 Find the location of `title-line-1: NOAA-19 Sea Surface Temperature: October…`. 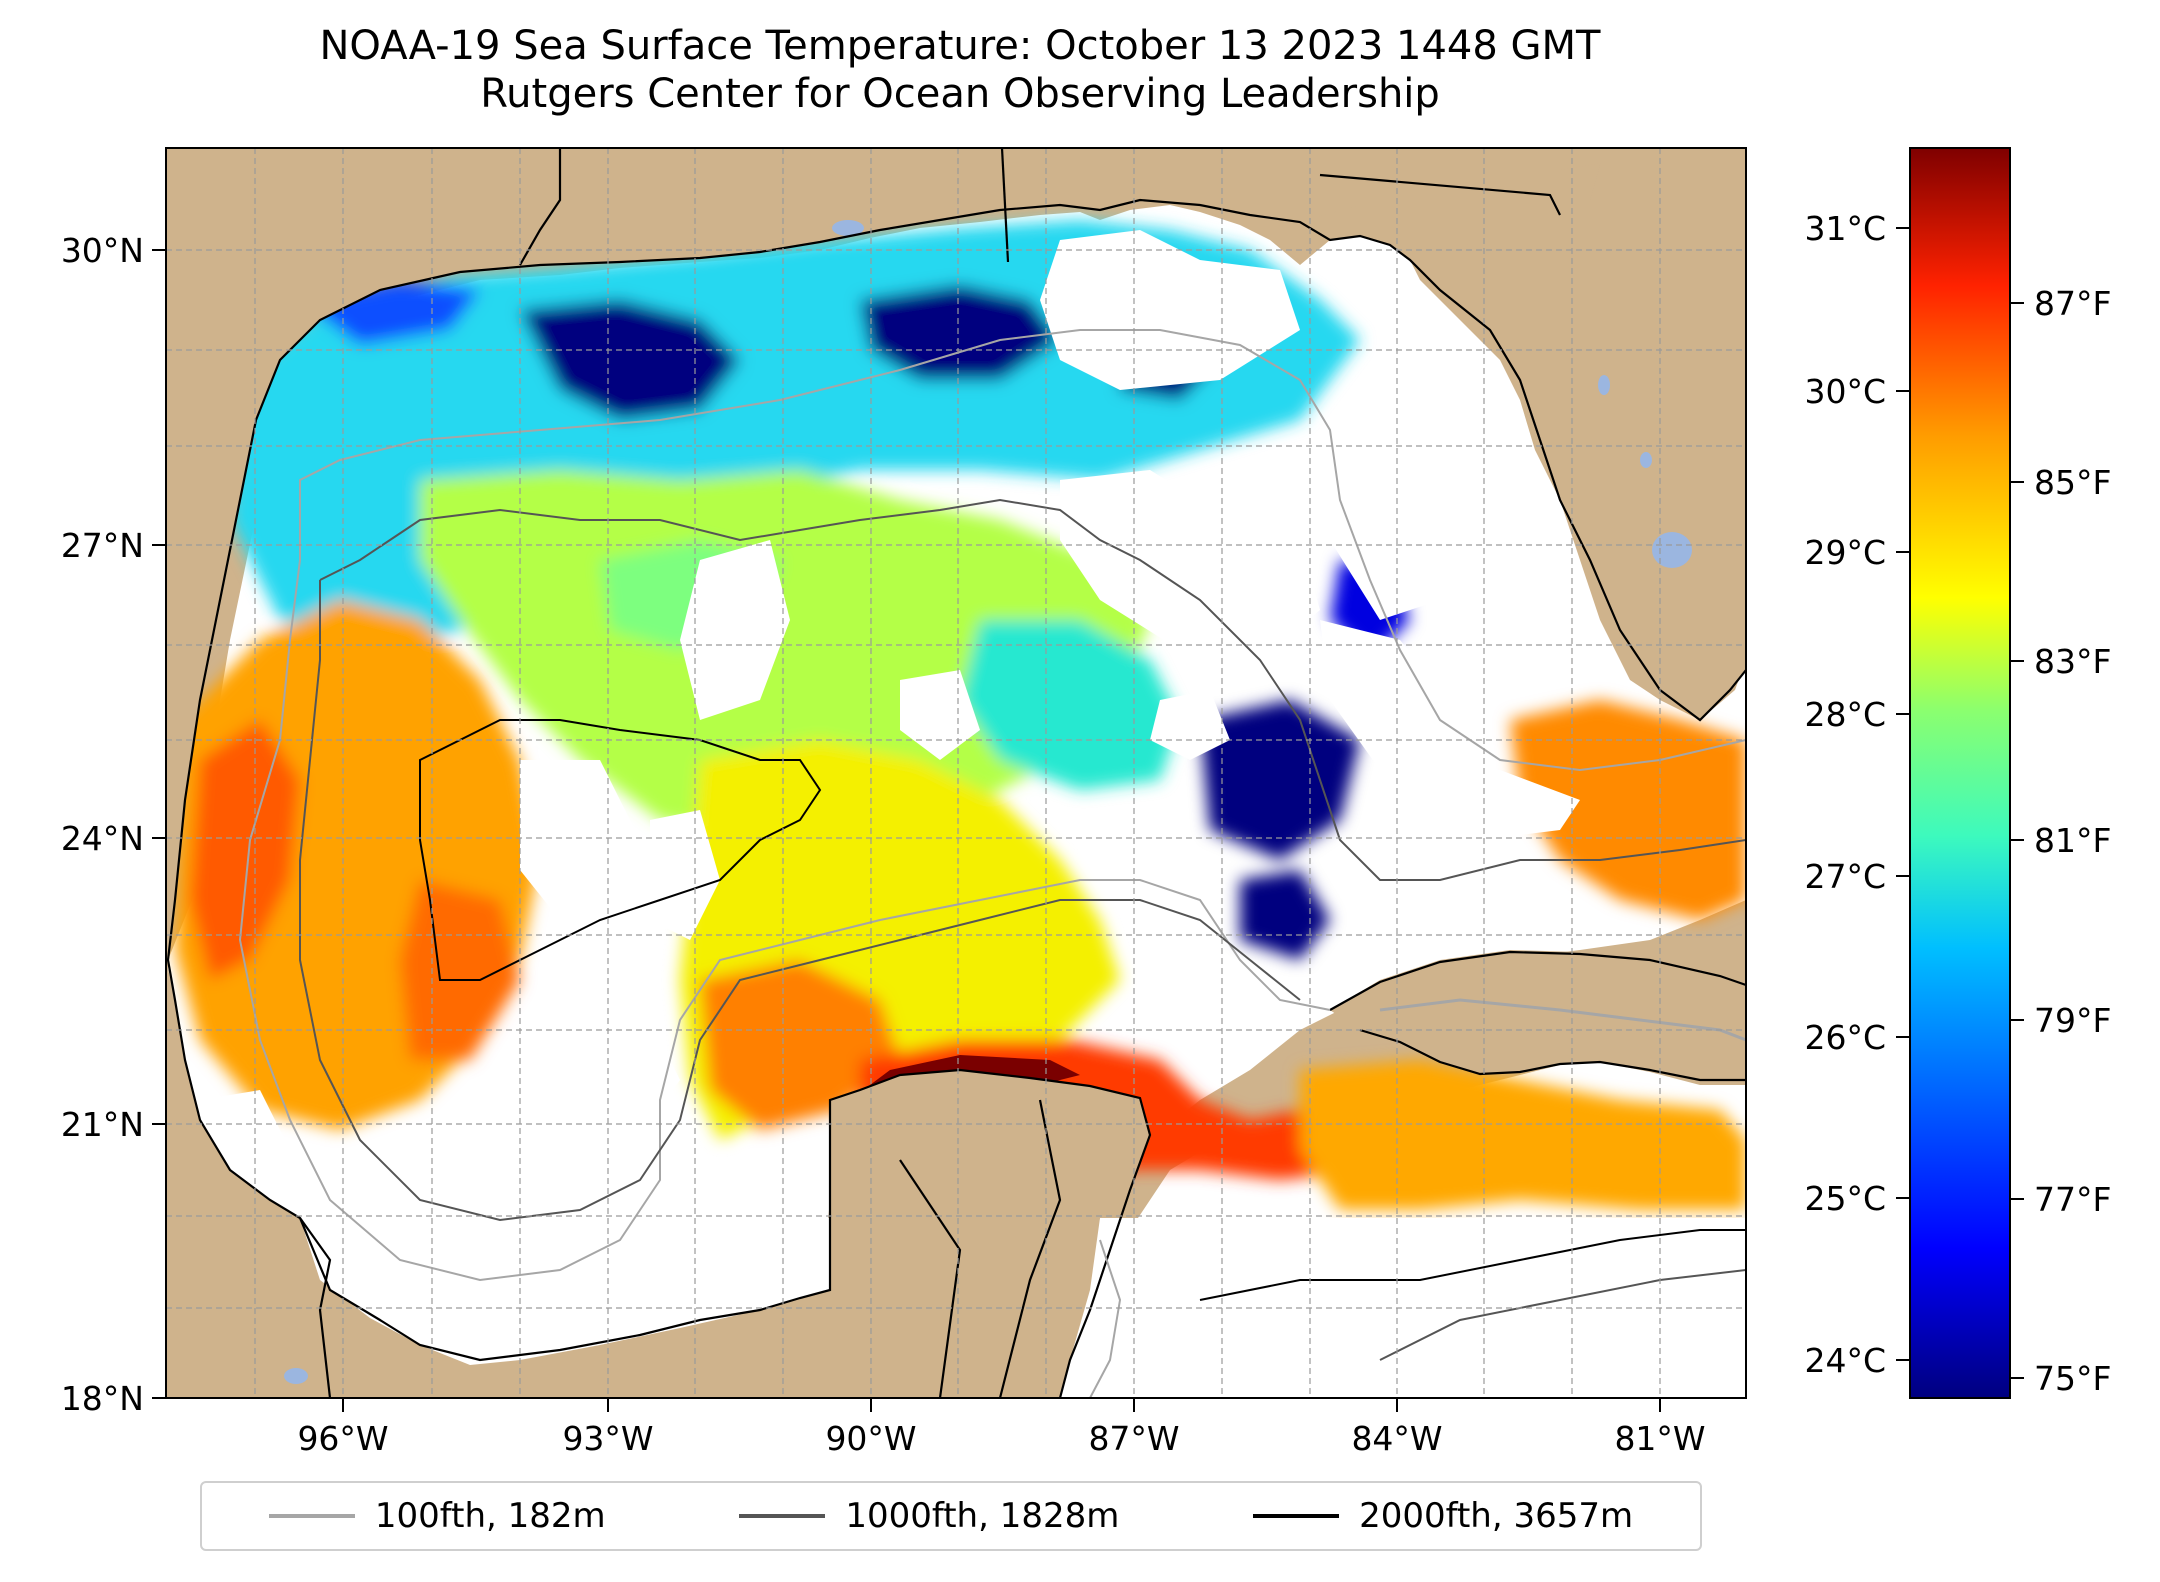

title-line-1: NOAA-19 Sea Surface Temperature: October… is located at coordinates (960, 46).